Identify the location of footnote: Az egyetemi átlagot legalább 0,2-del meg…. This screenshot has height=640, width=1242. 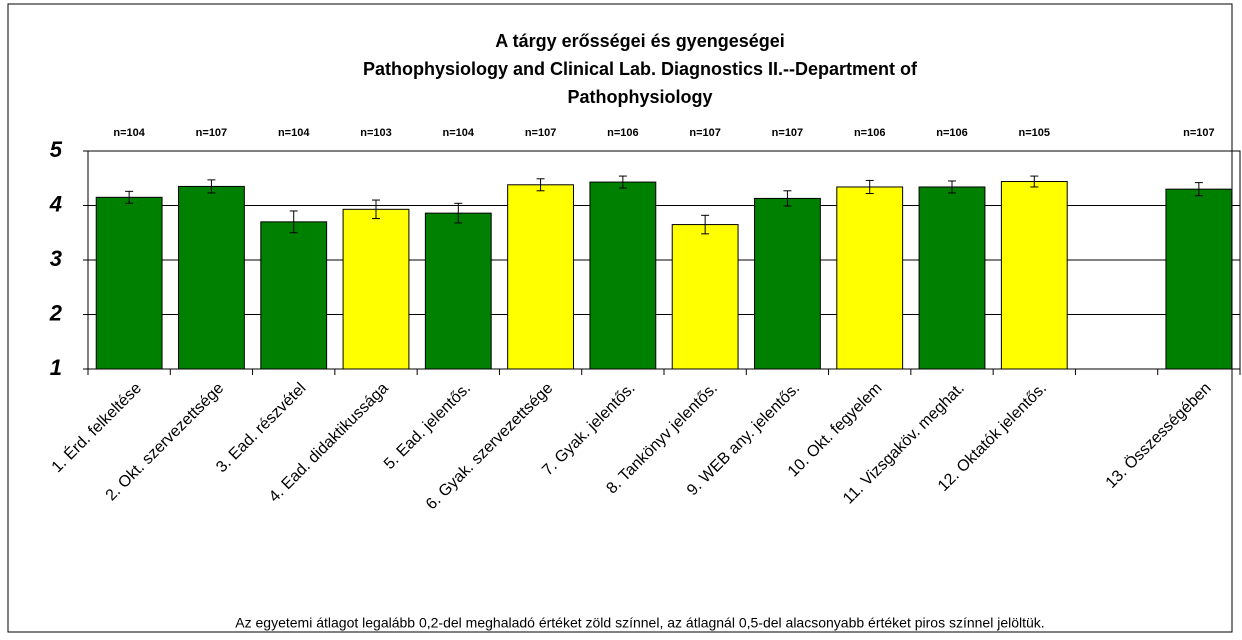
(639, 623).